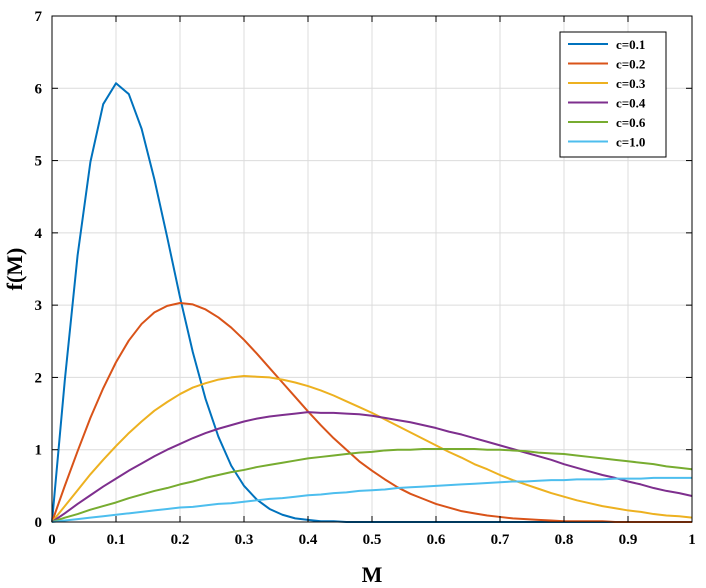  What do you see at coordinates (630, 142) in the screenshot?
I see `legend-entry: c=1.0` at bounding box center [630, 142].